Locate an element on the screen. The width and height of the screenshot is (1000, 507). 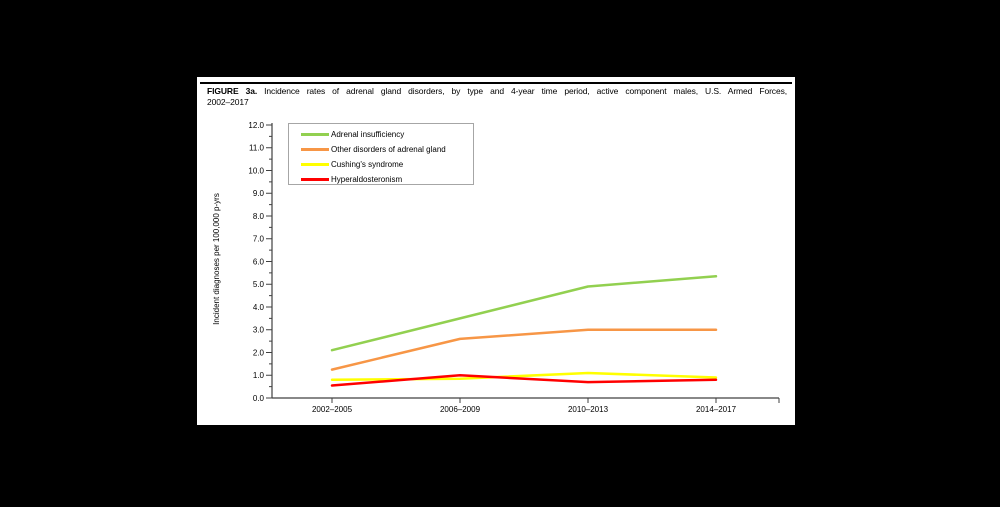
legend-item: Adrenal insufficiency is located at coordinates (387, 134).